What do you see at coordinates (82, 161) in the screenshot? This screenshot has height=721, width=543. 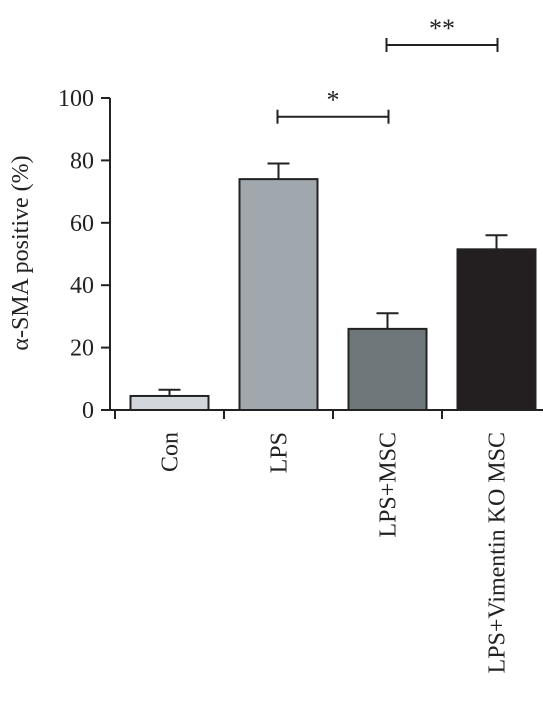 I see `y-tick-label: 80` at bounding box center [82, 161].